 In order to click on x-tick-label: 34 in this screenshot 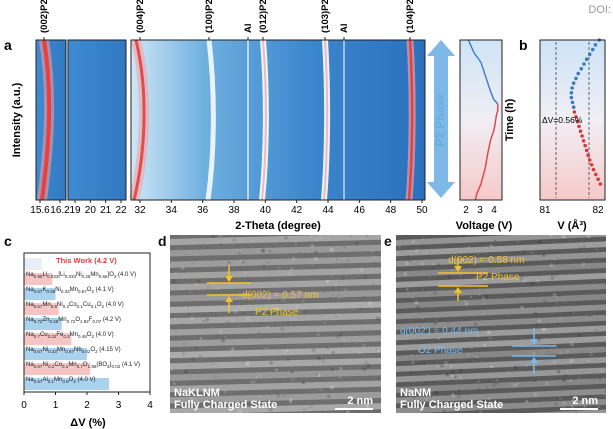, I will do `click(172, 210)`.